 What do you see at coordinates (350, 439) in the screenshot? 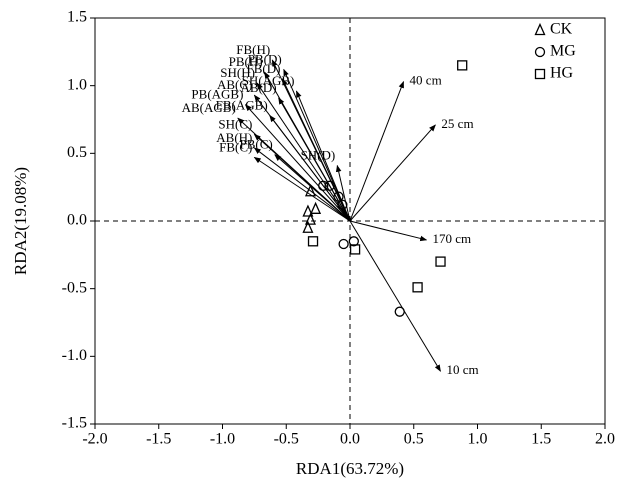
I see `x-tick-label: 0.0` at bounding box center [350, 439].